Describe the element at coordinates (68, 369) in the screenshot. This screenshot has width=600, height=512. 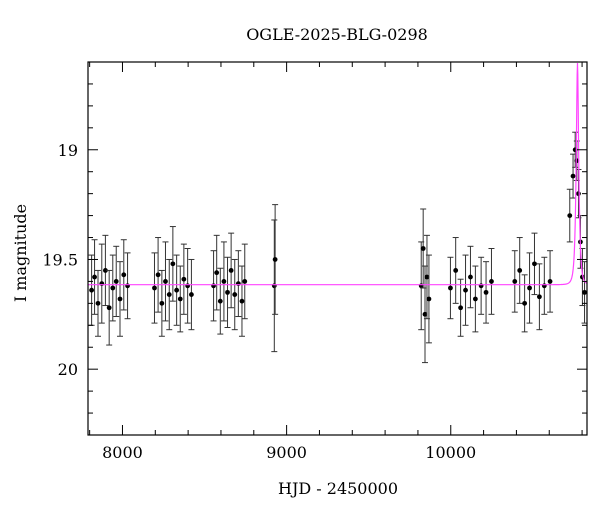
I see `y-tick-label: 20` at that location.